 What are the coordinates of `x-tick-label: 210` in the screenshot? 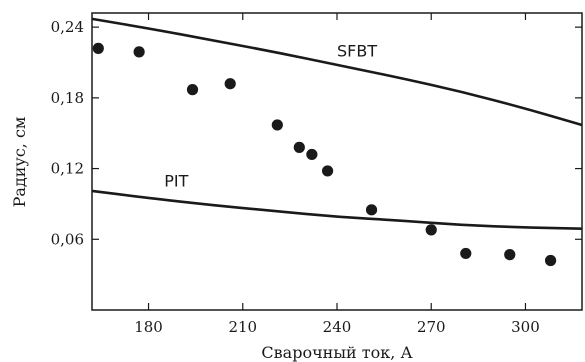 It's located at (242, 327).